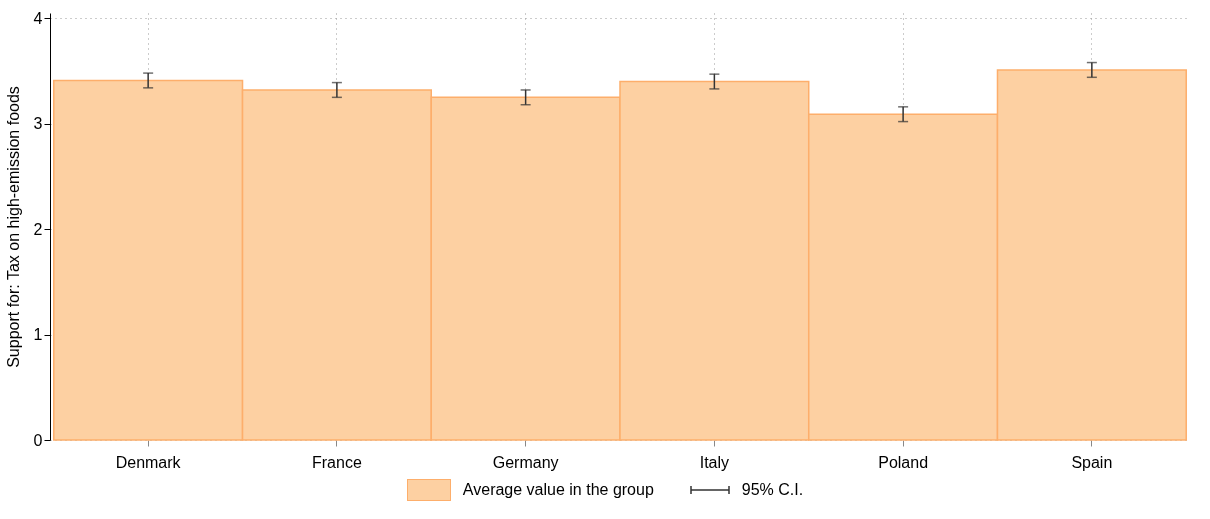 Image resolution: width=1210 pixels, height=519 pixels. What do you see at coordinates (772, 490) in the screenshot?
I see `text: 95% C.I.` at bounding box center [772, 490].